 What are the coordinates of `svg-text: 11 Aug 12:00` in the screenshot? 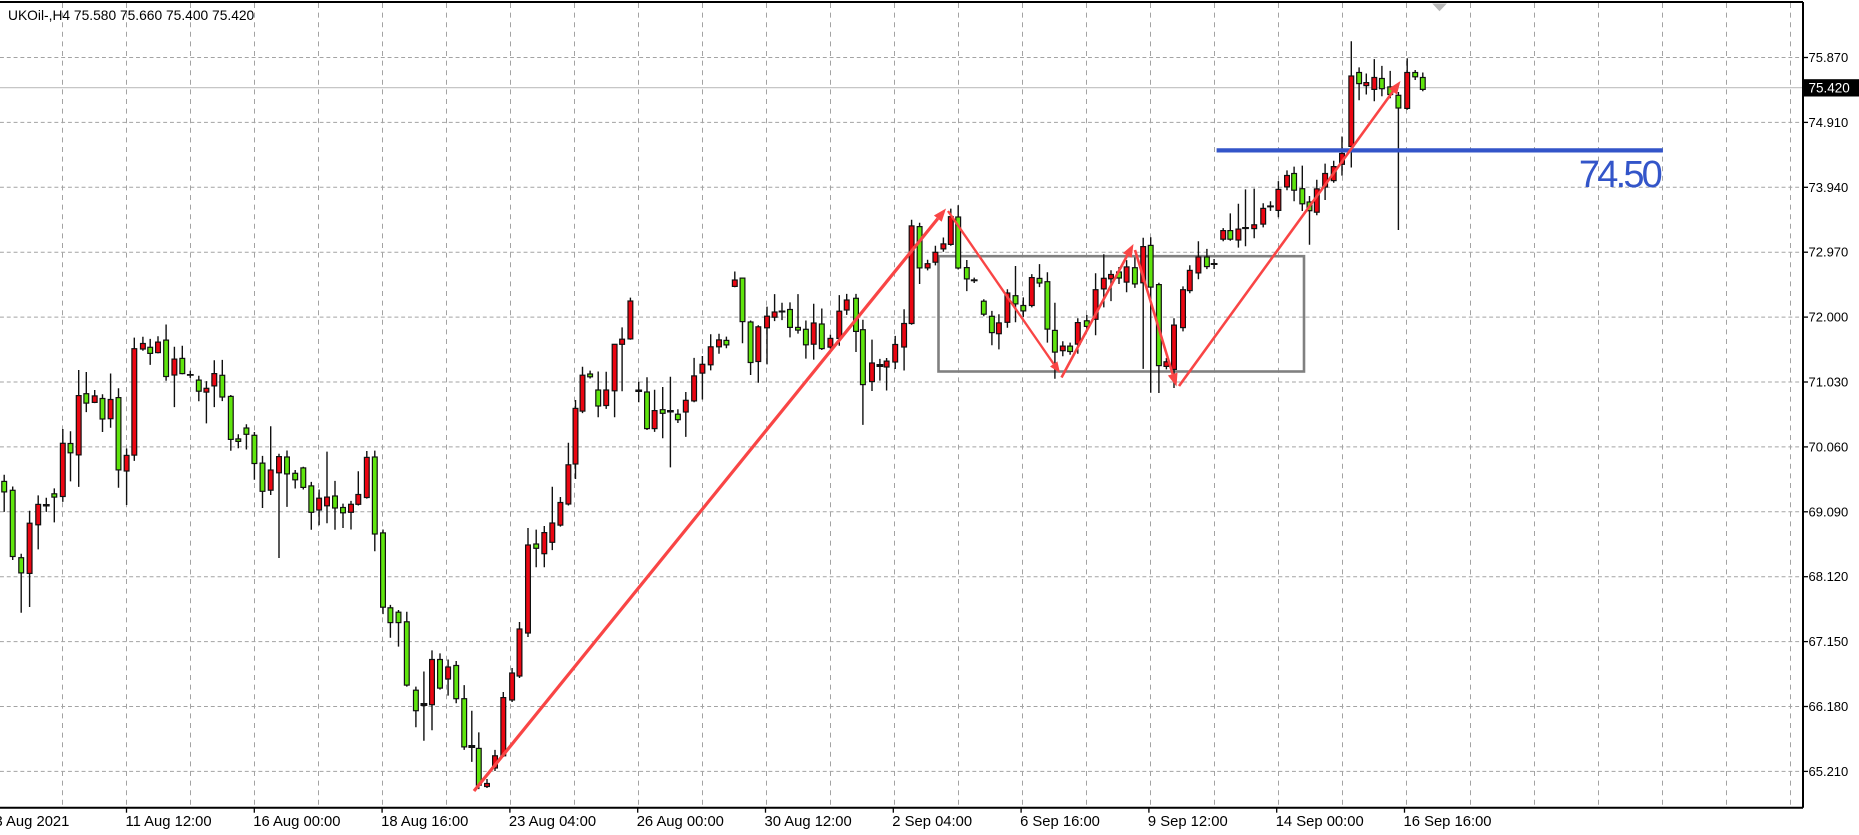 It's located at (169, 822).